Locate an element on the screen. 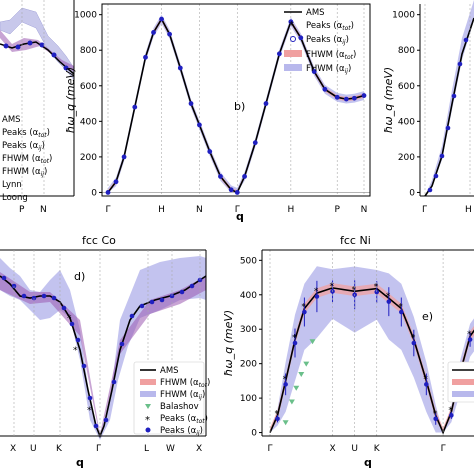  left-top-markers is located at coordinates (36, 55).